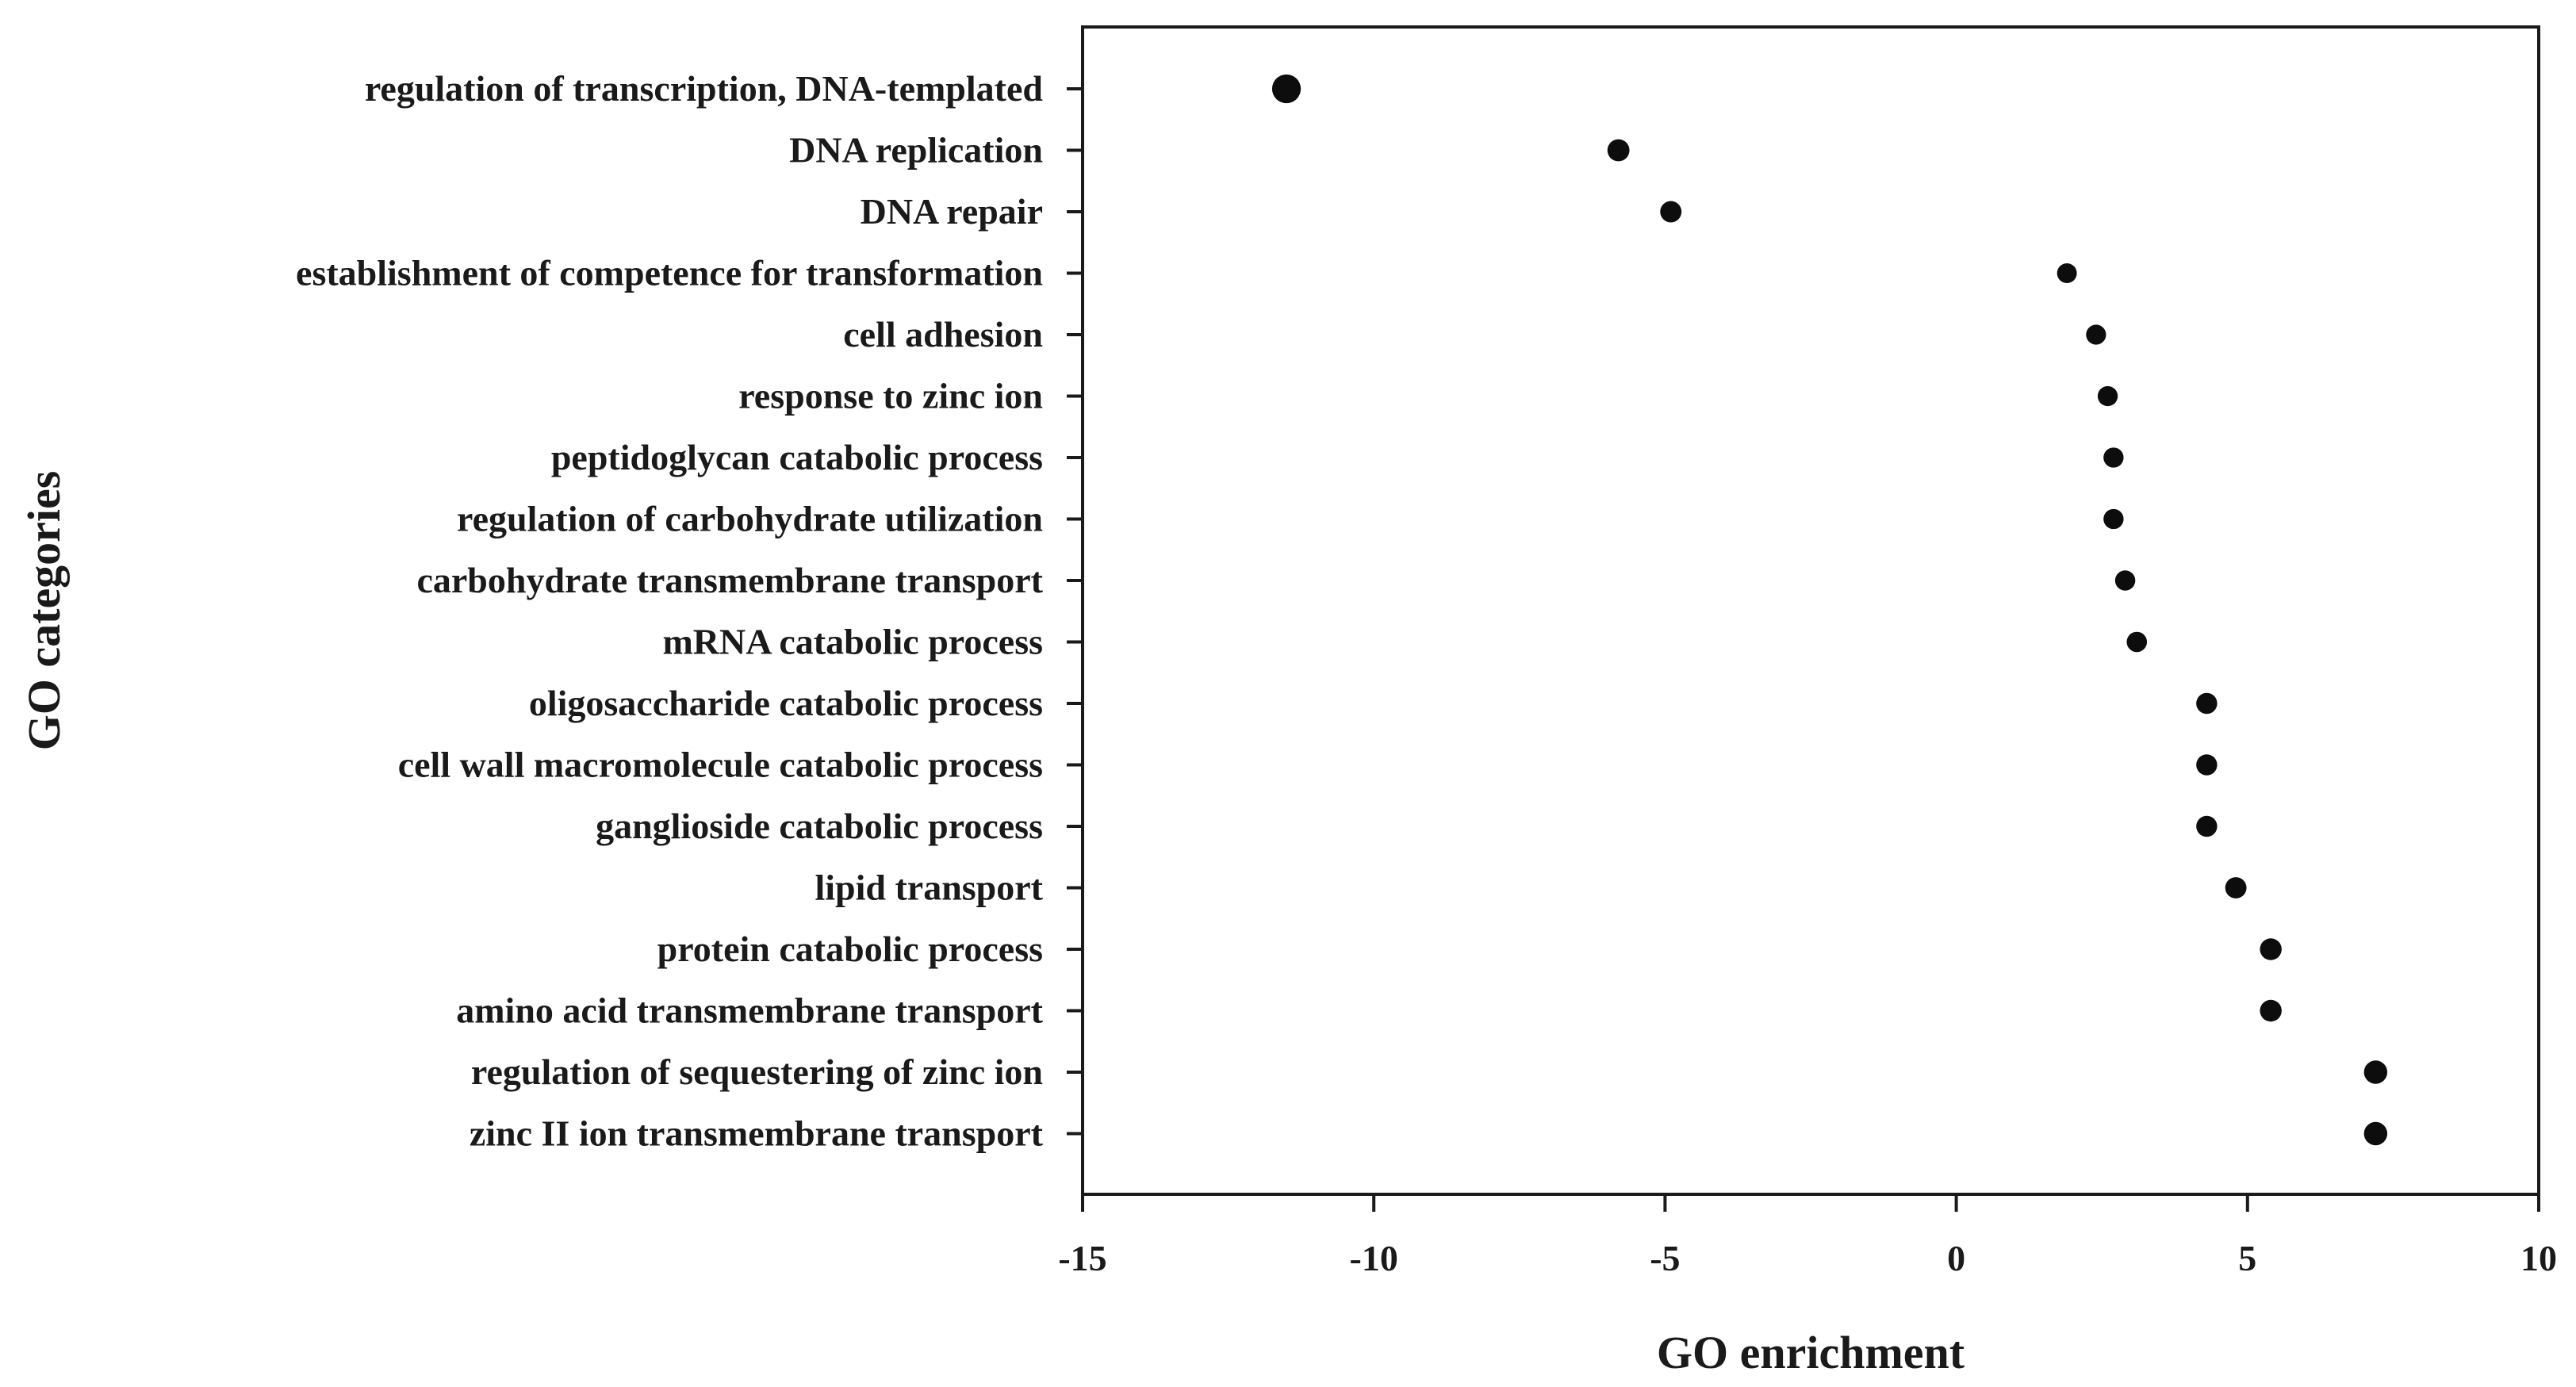 Image resolution: width=2576 pixels, height=1387 pixels. What do you see at coordinates (750, 1010) in the screenshot?
I see `y-category-label: amino acid transmembrane transport` at bounding box center [750, 1010].